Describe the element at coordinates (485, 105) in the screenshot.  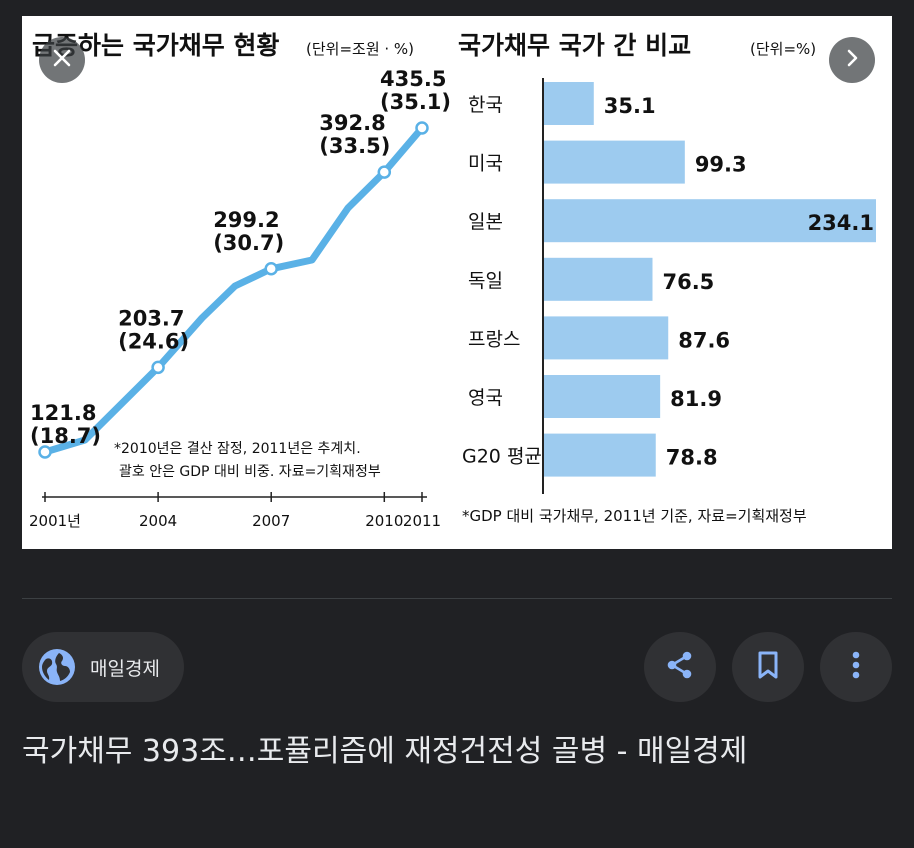
I see `country-label: 한국` at that location.